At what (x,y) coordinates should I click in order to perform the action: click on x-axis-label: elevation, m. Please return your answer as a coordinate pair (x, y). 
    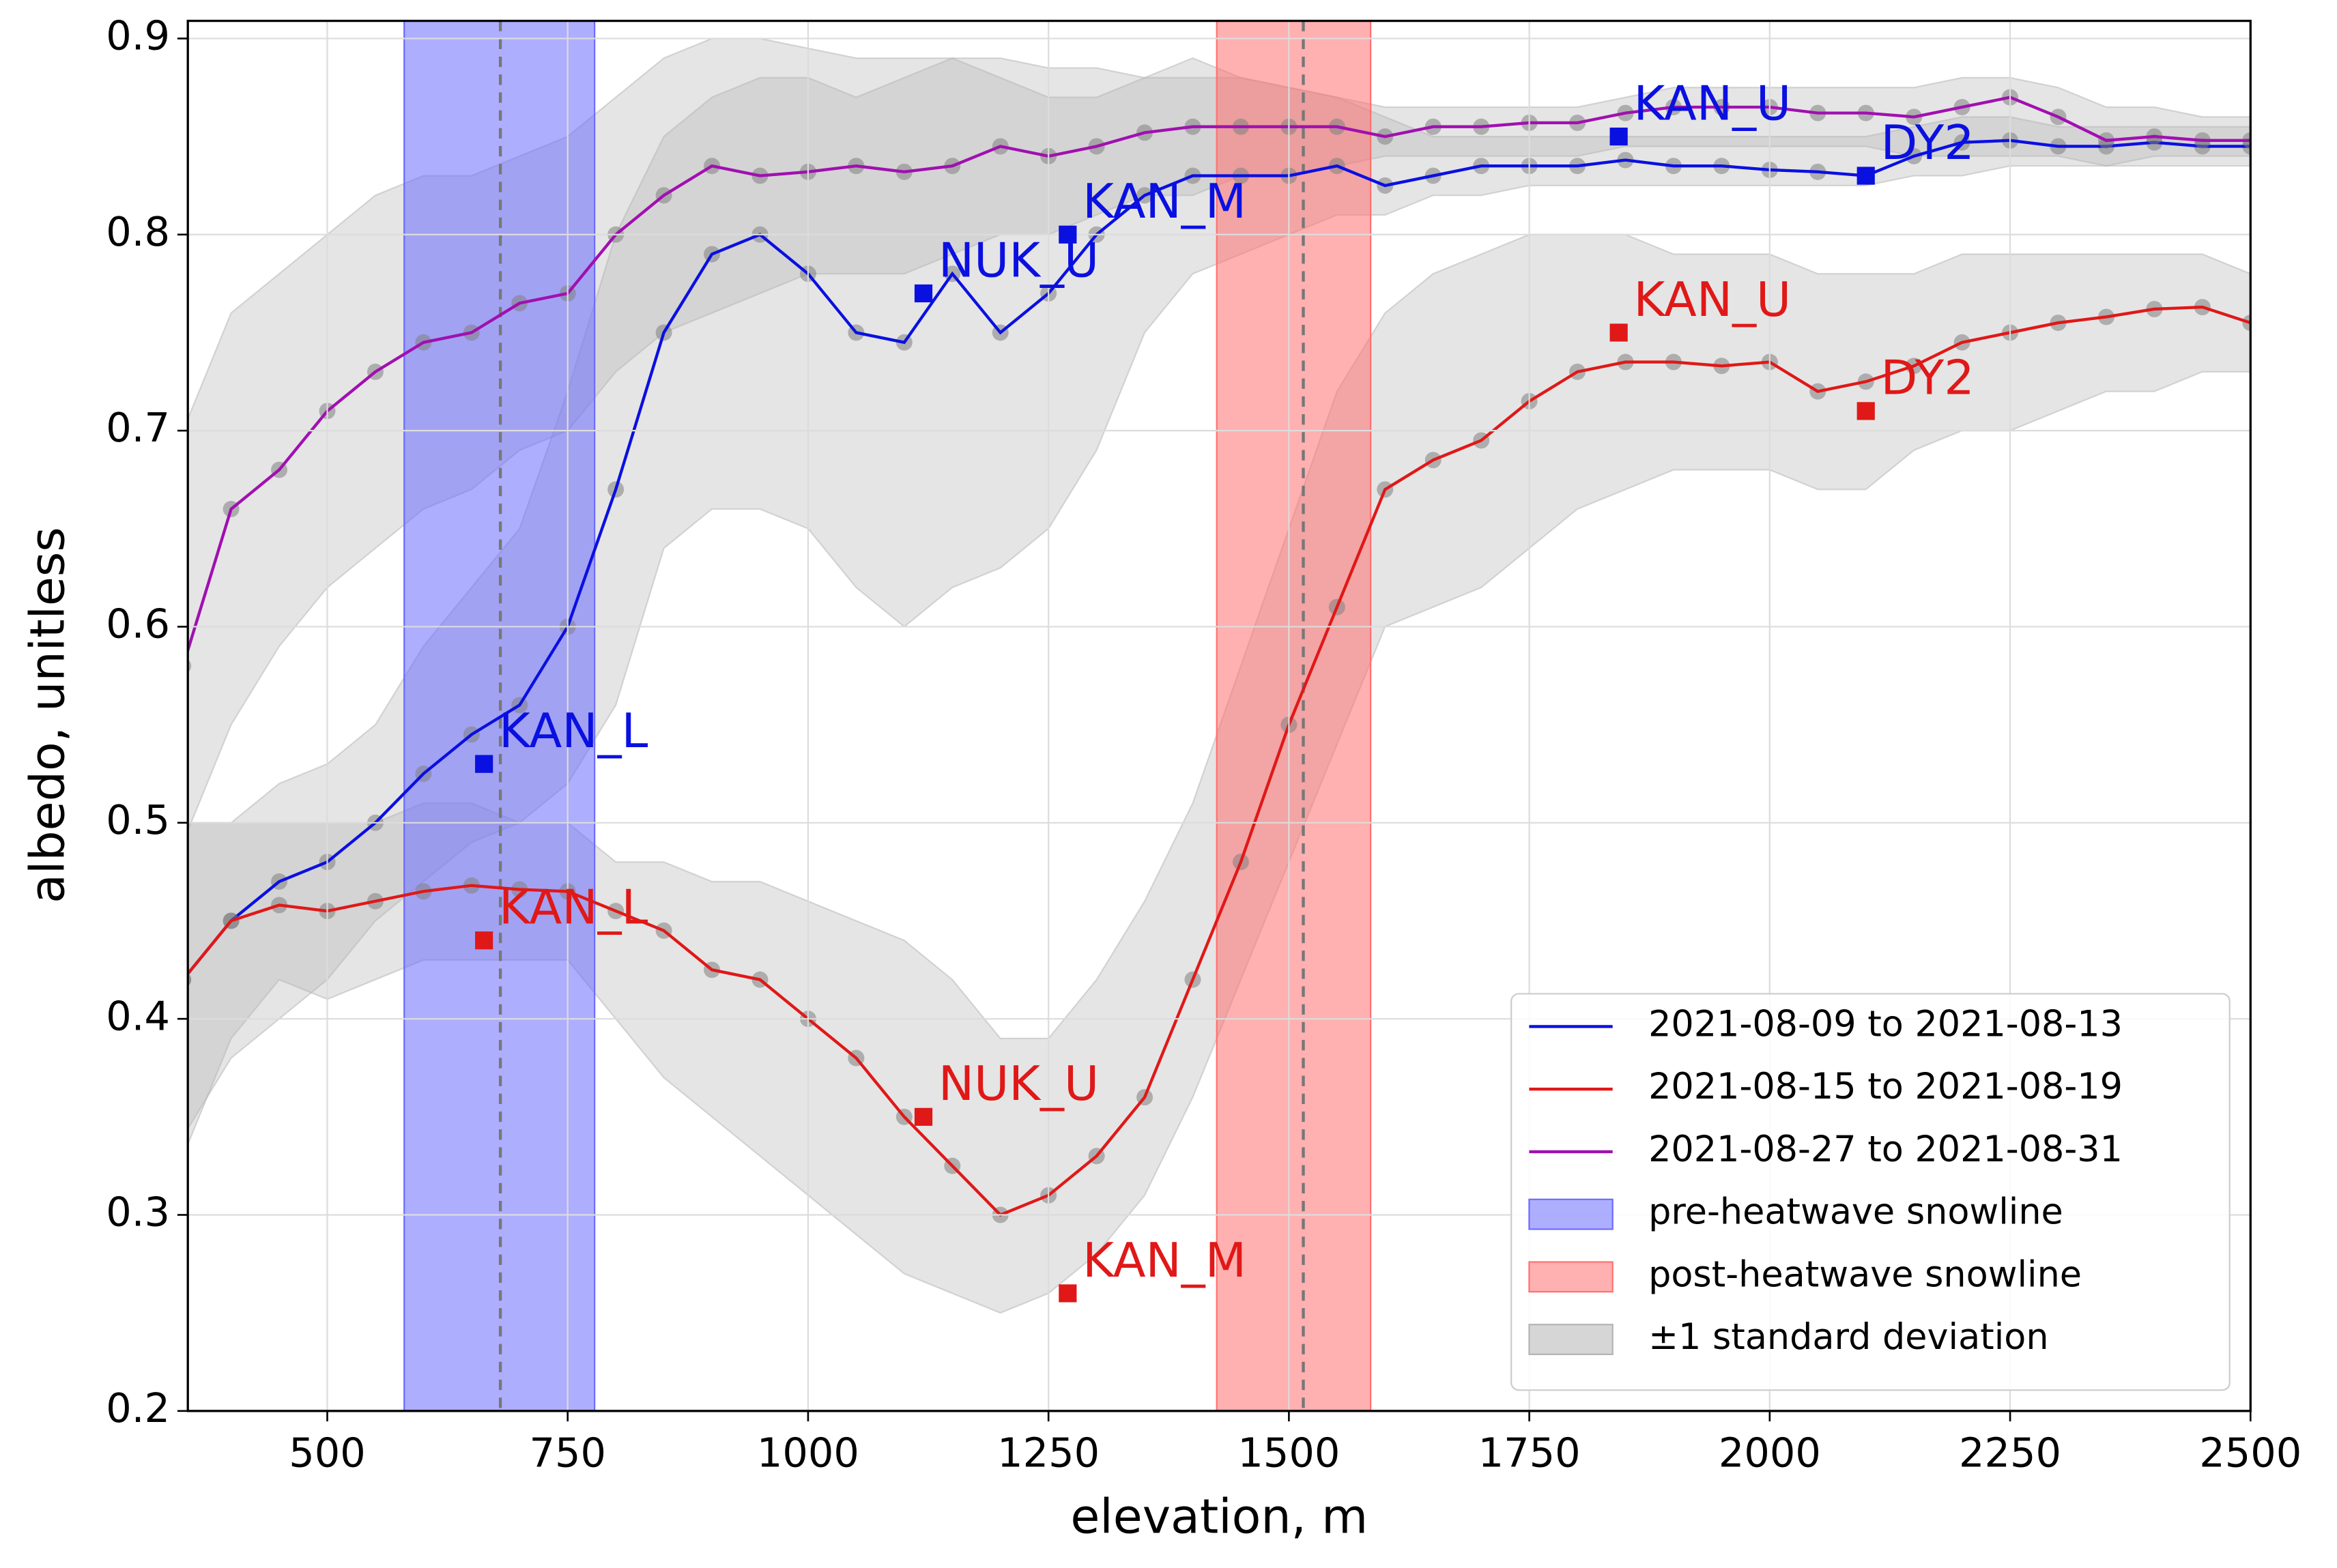
    Looking at the image, I should click on (1219, 1516).